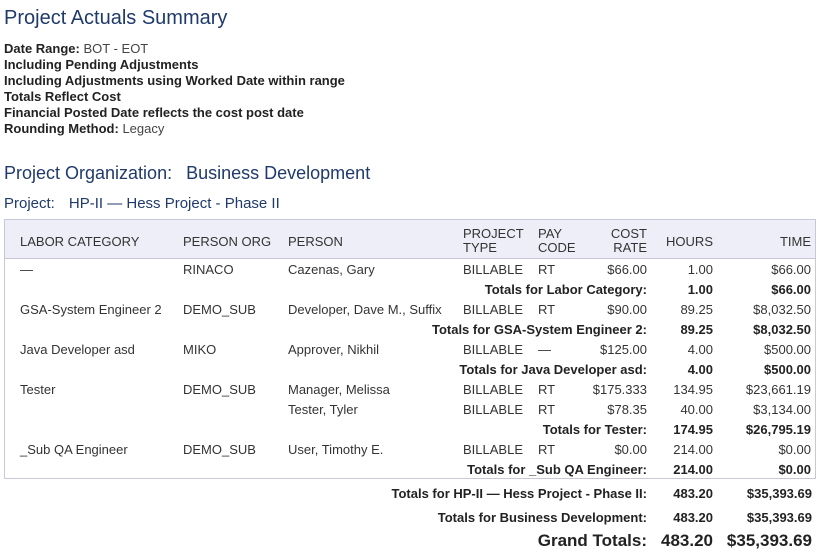 The width and height of the screenshot is (831, 559). I want to click on cell-labor-category: Java Developer asd, so click(77, 349).